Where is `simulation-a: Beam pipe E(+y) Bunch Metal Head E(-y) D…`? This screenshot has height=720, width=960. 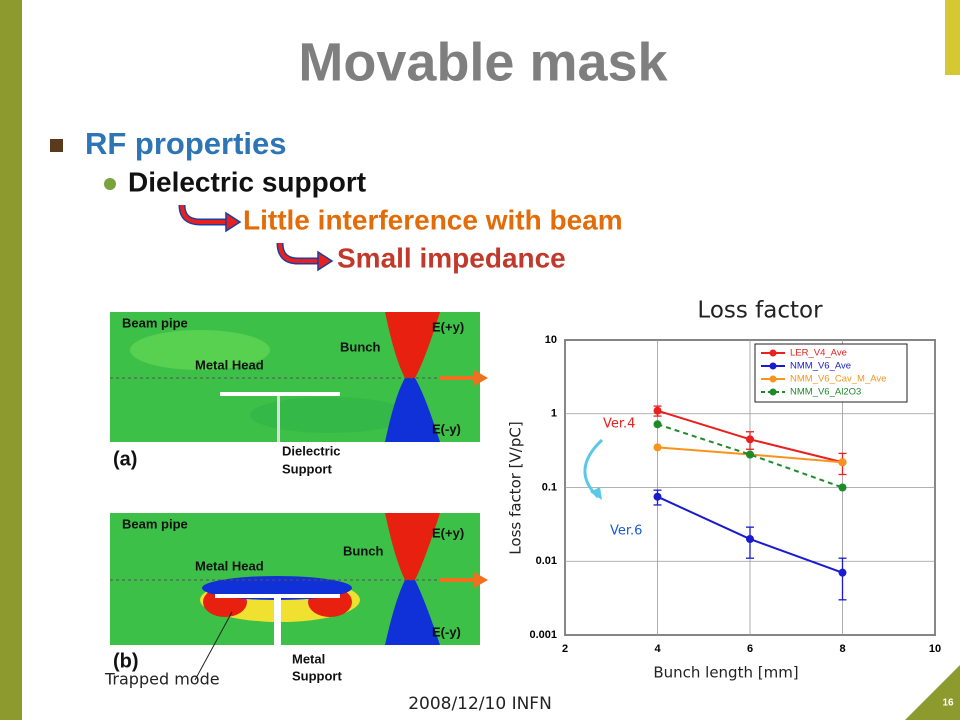
simulation-a: Beam pipe E(+y) Bunch Metal Head E(-y) D… is located at coordinates (299, 394).